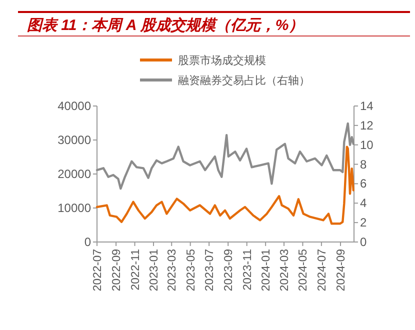  What do you see at coordinates (367, 125) in the screenshot?
I see `y2-tick-label: 12` at bounding box center [367, 125].